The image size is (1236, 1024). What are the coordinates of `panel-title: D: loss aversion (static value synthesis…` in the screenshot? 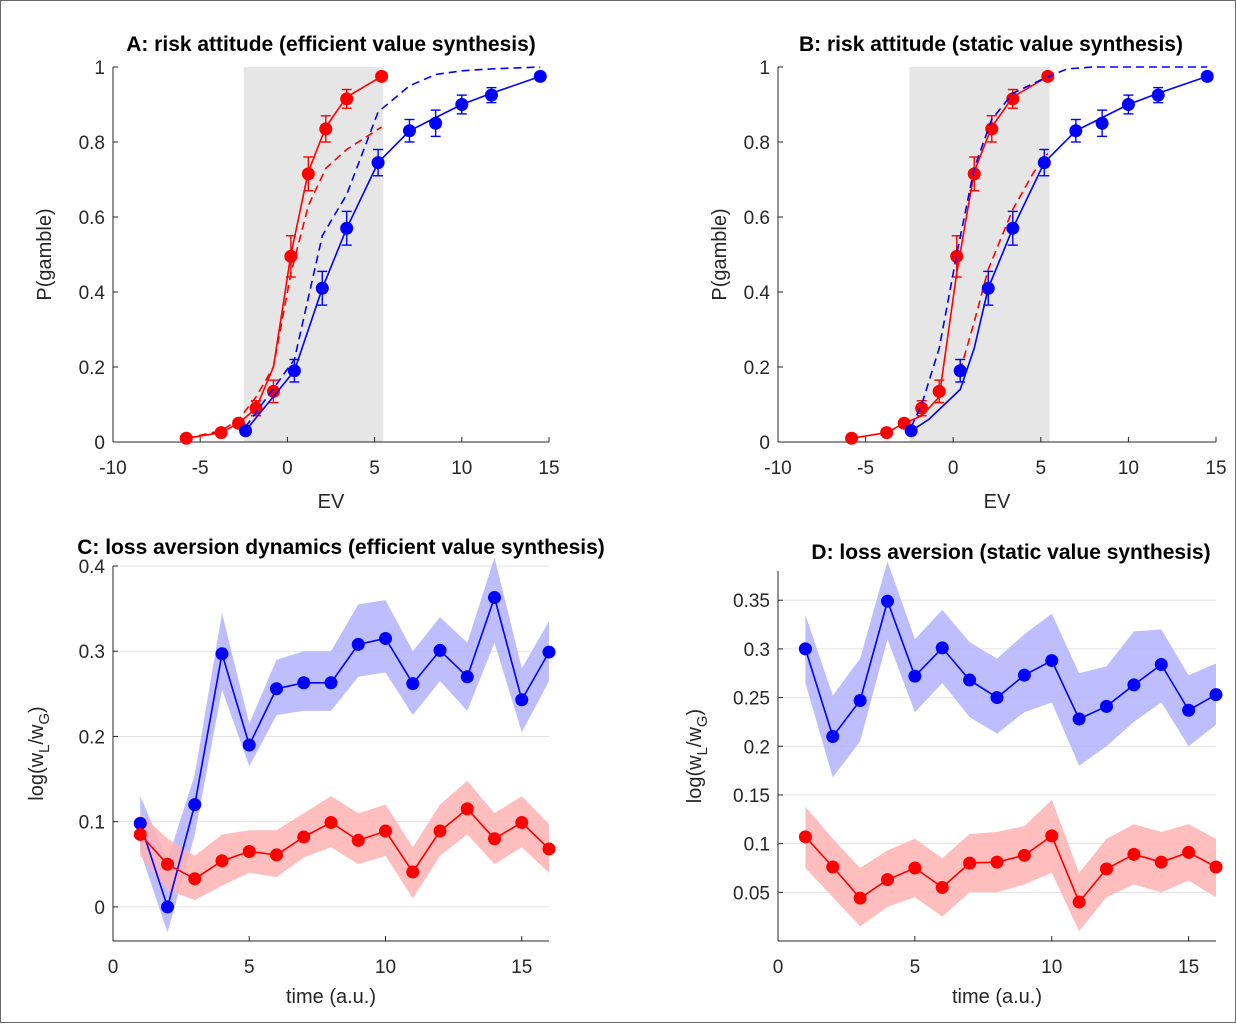 It's located at (1010, 552).